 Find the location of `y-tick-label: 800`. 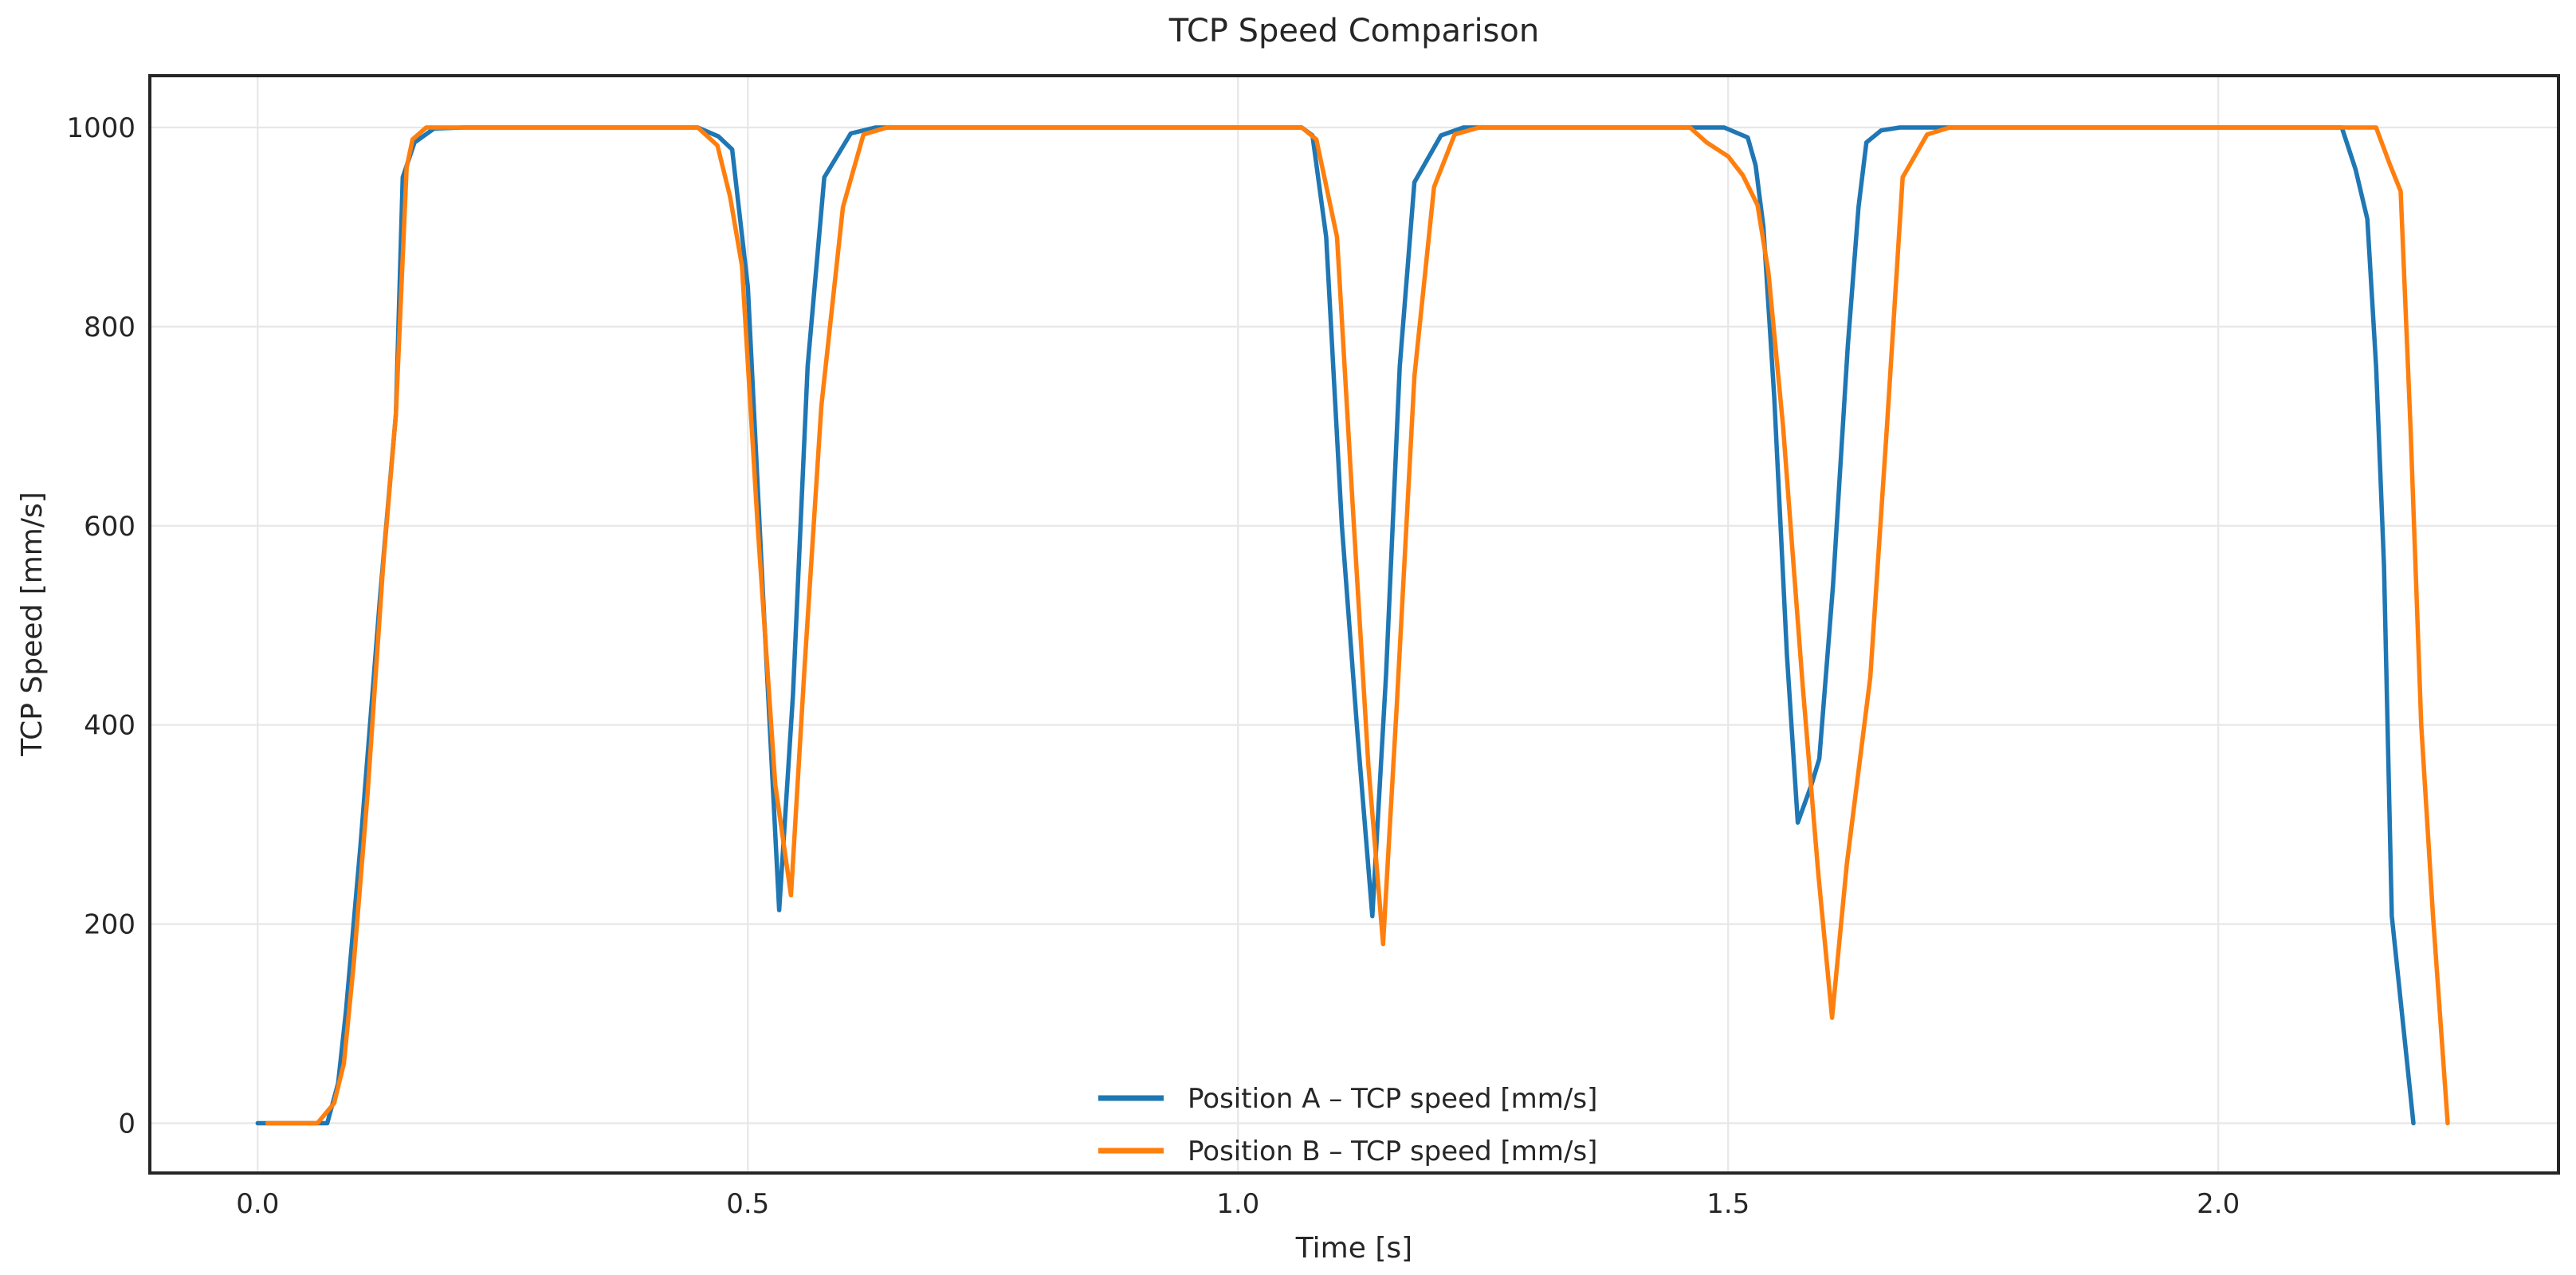

y-tick-label: 800 is located at coordinates (109, 327).